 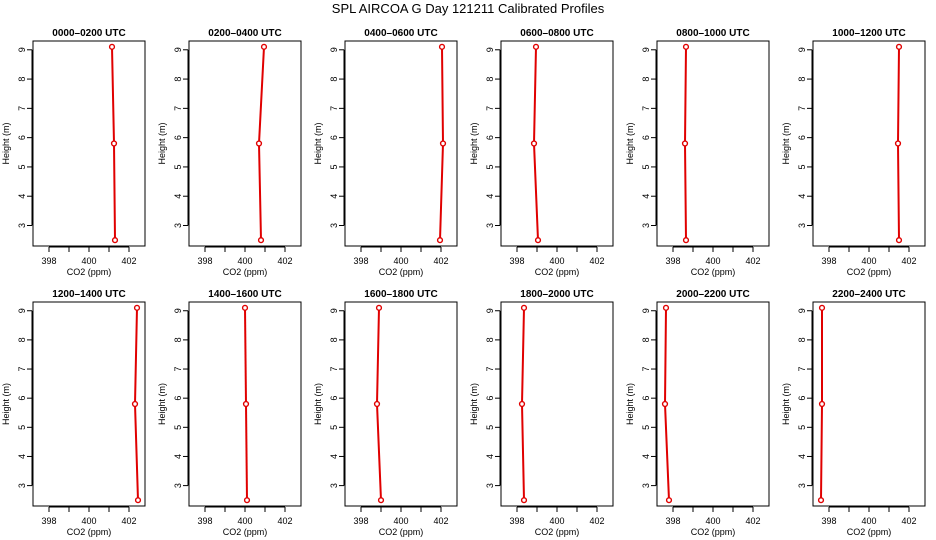 I want to click on panel-title: 1400–1600 UTC, so click(x=244, y=294).